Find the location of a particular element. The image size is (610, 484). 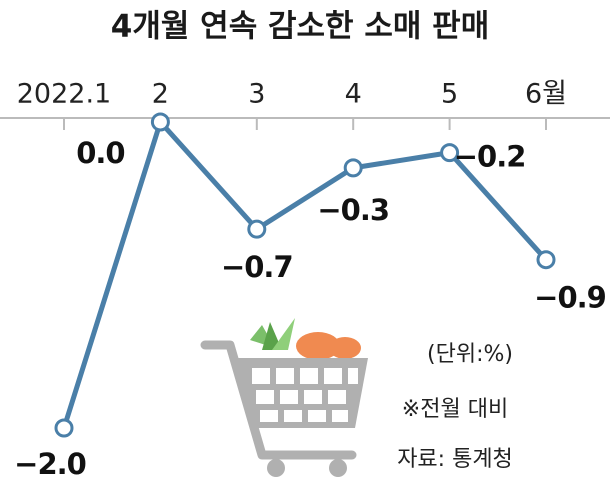

x-tick-label: 3 is located at coordinates (256, 94).